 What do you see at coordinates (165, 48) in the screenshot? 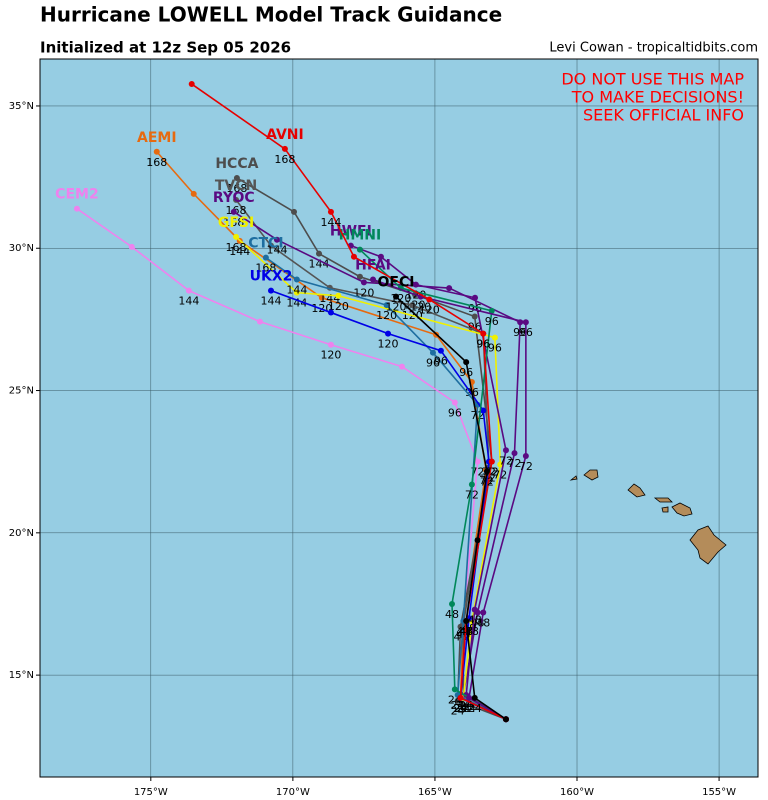
I see `subtitle: Initialized at 12z Sep 05 2026` at bounding box center [165, 48].